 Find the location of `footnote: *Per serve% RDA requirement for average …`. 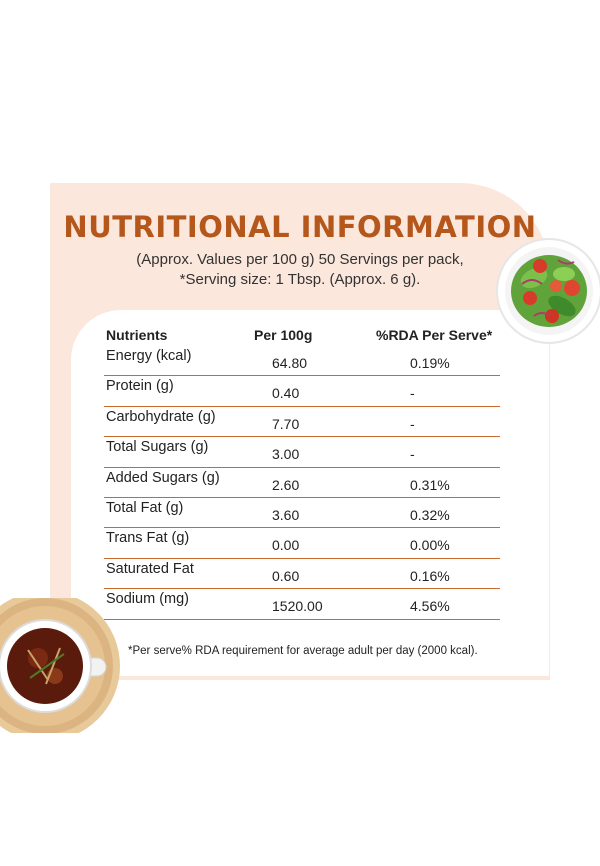

footnote: *Per serve% RDA requirement for average … is located at coordinates (303, 651).